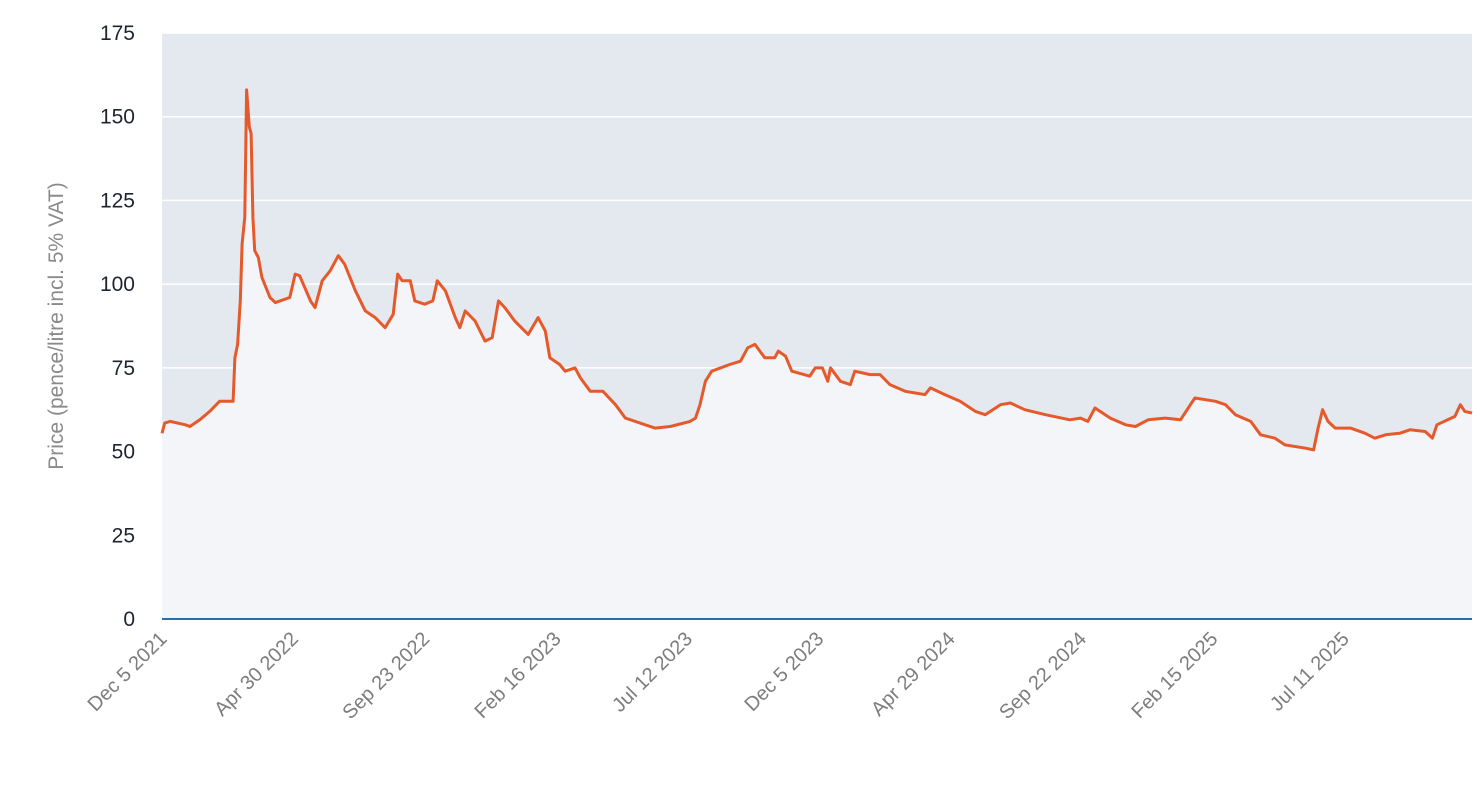 The width and height of the screenshot is (1476, 788). Describe the element at coordinates (117, 200) in the screenshot. I see `y-tick-label: 125` at that location.